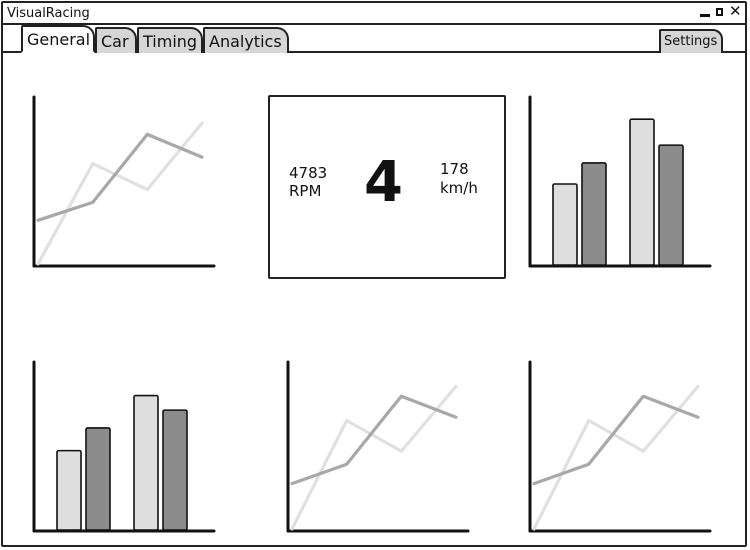  Describe the element at coordinates (383, 182) in the screenshot. I see `gear-indicator: 4` at that location.